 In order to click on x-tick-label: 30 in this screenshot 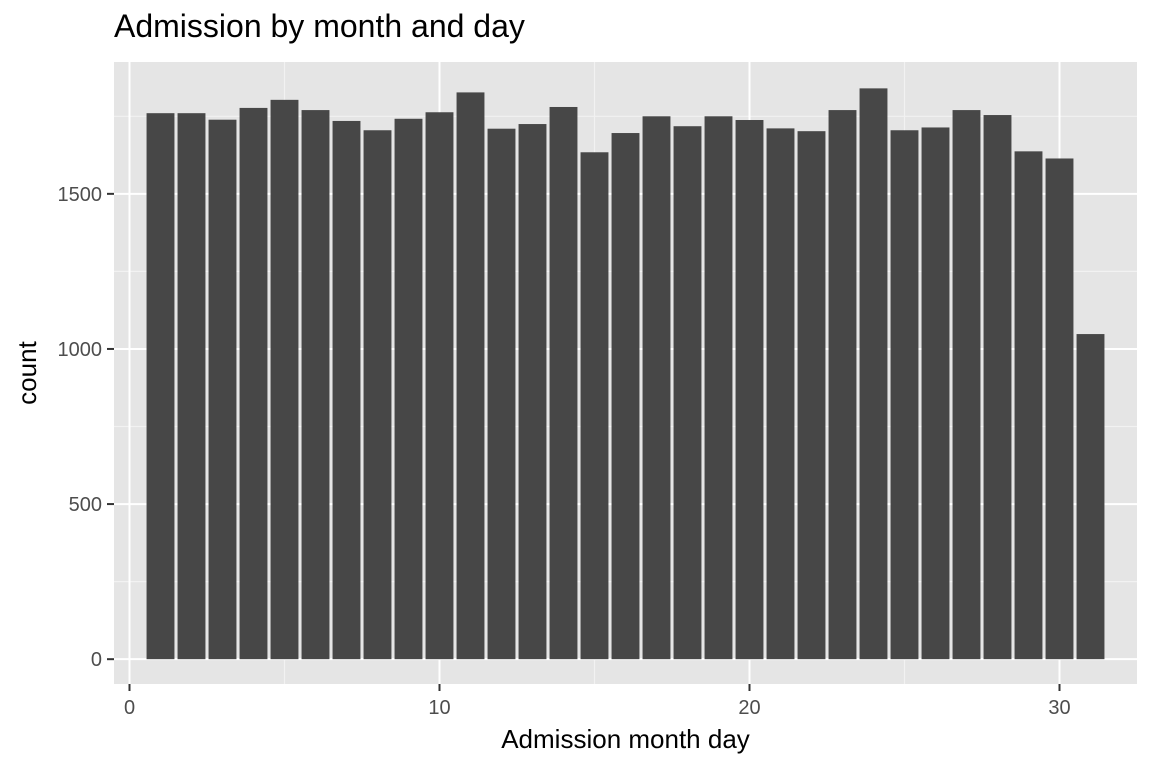, I will do `click(1059, 708)`.